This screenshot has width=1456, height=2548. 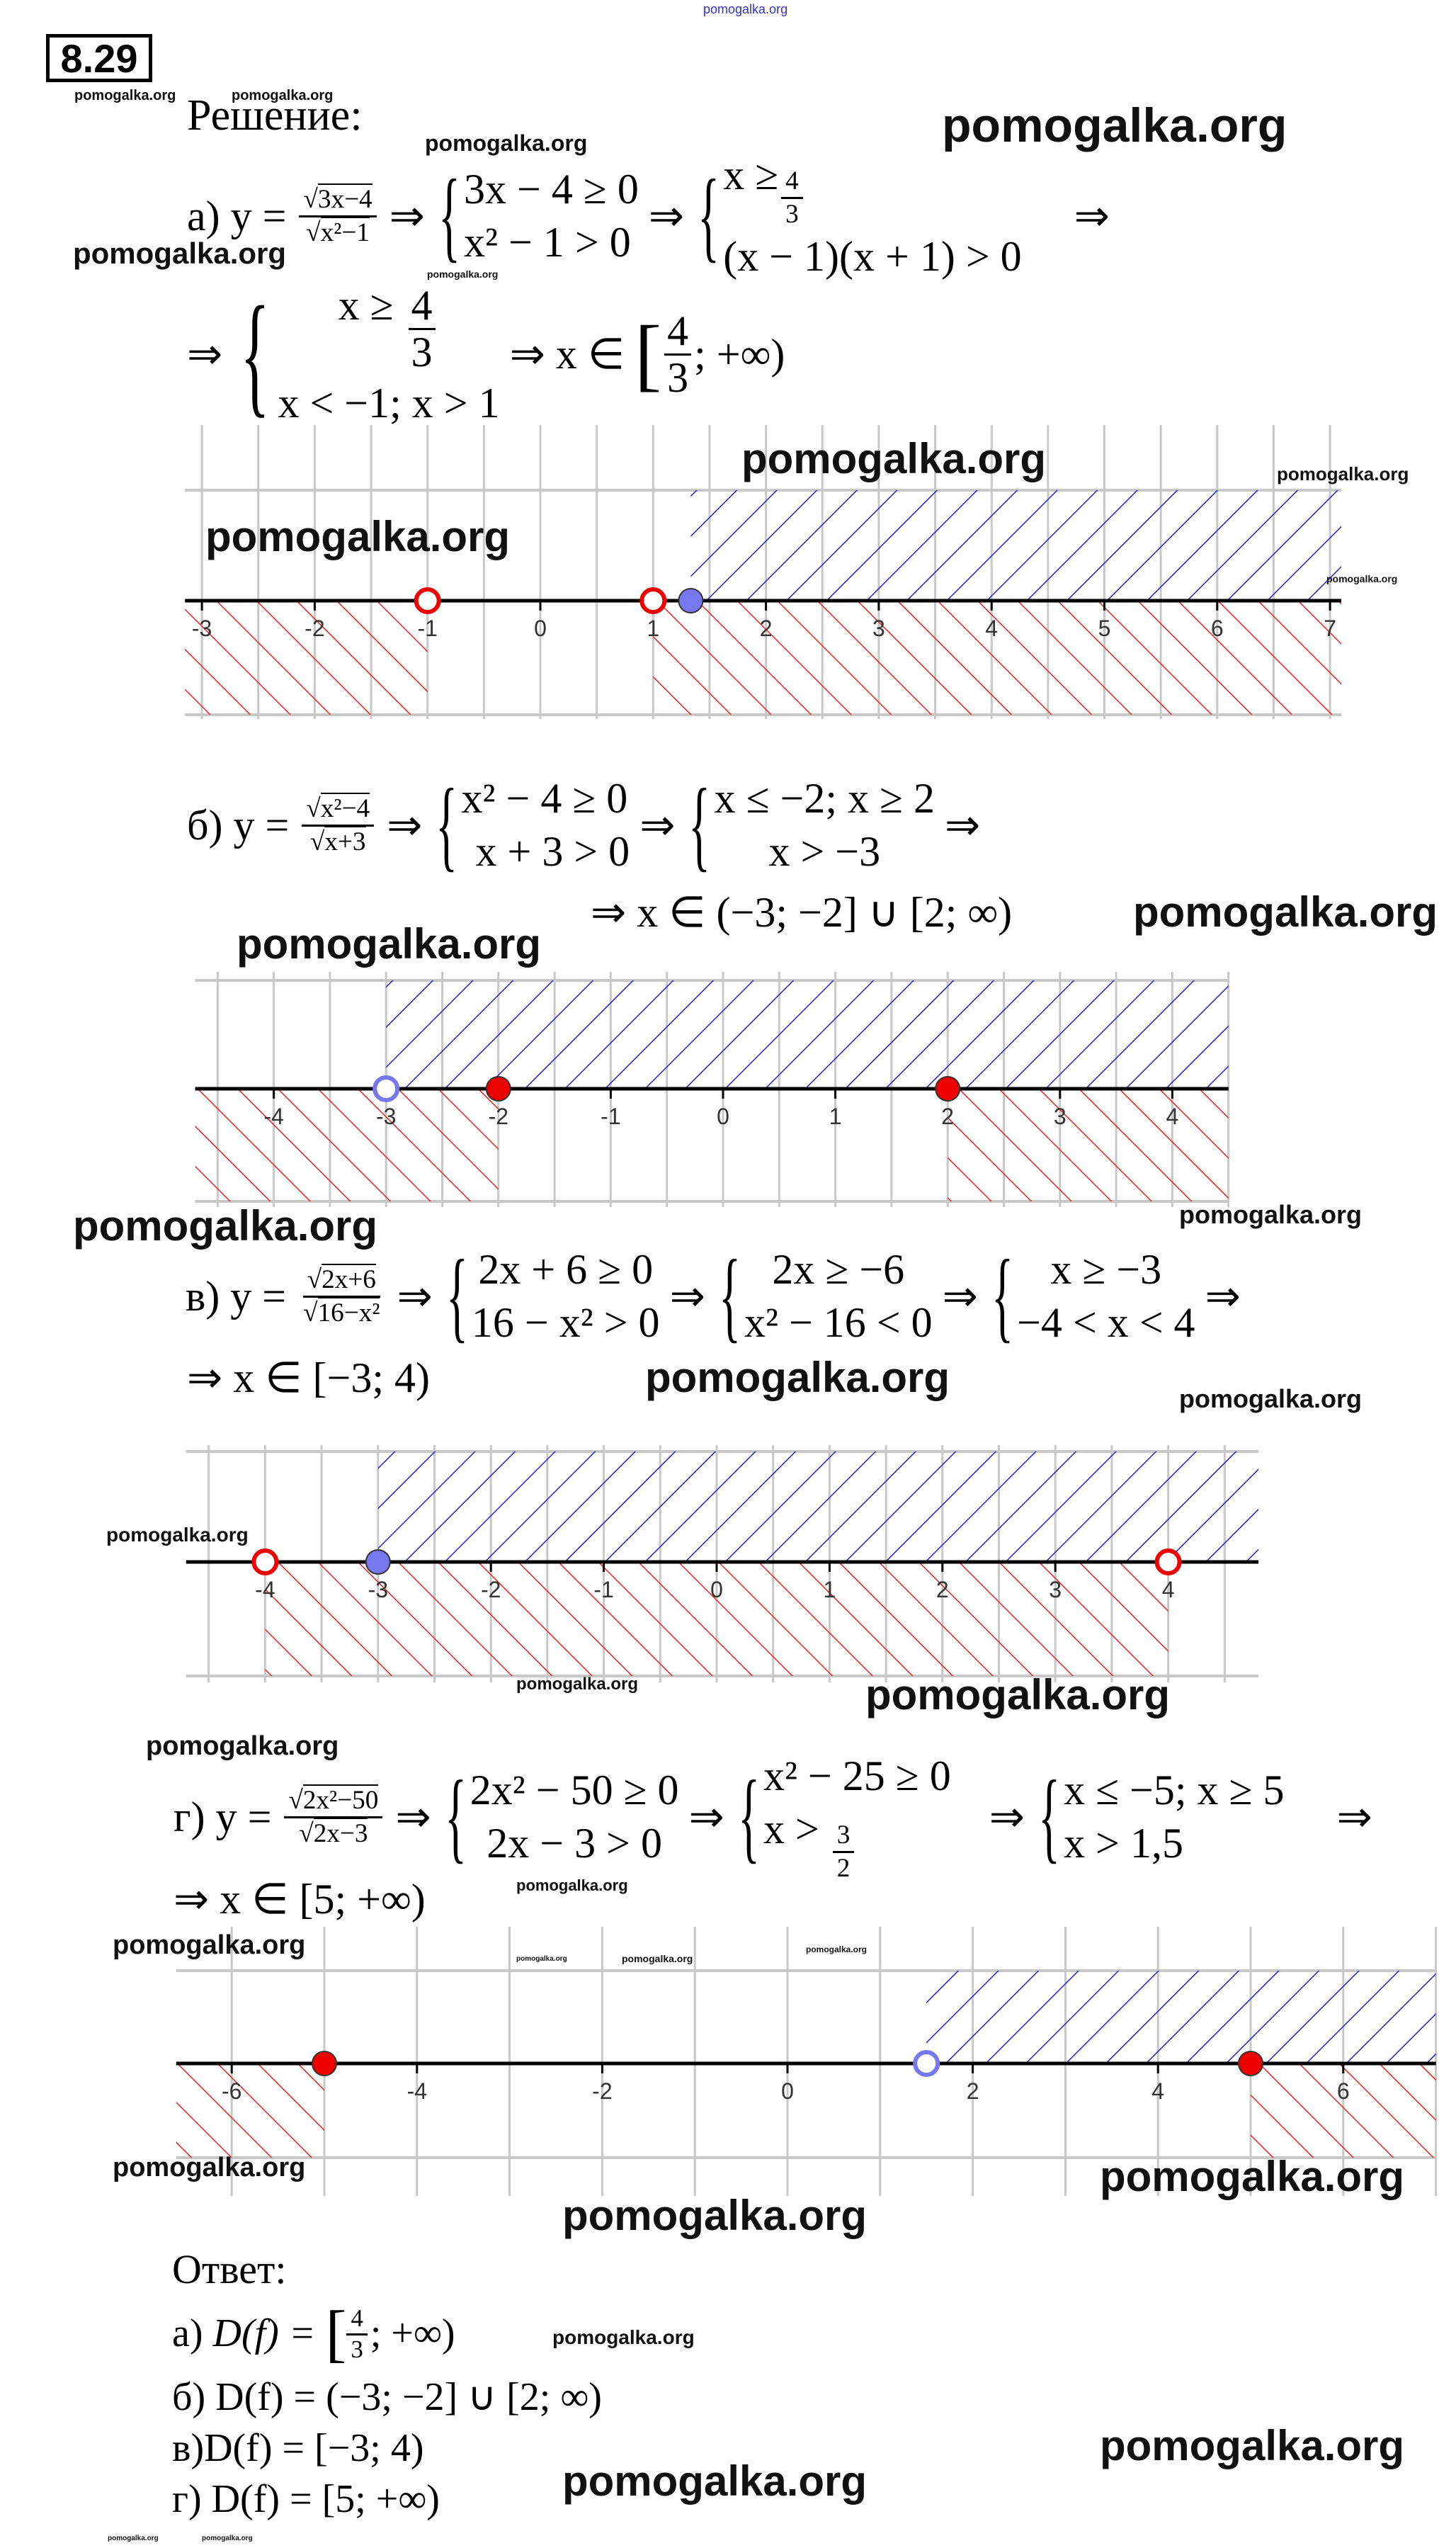 What do you see at coordinates (1104, 628) in the screenshot?
I see `tick-label: 5` at bounding box center [1104, 628].